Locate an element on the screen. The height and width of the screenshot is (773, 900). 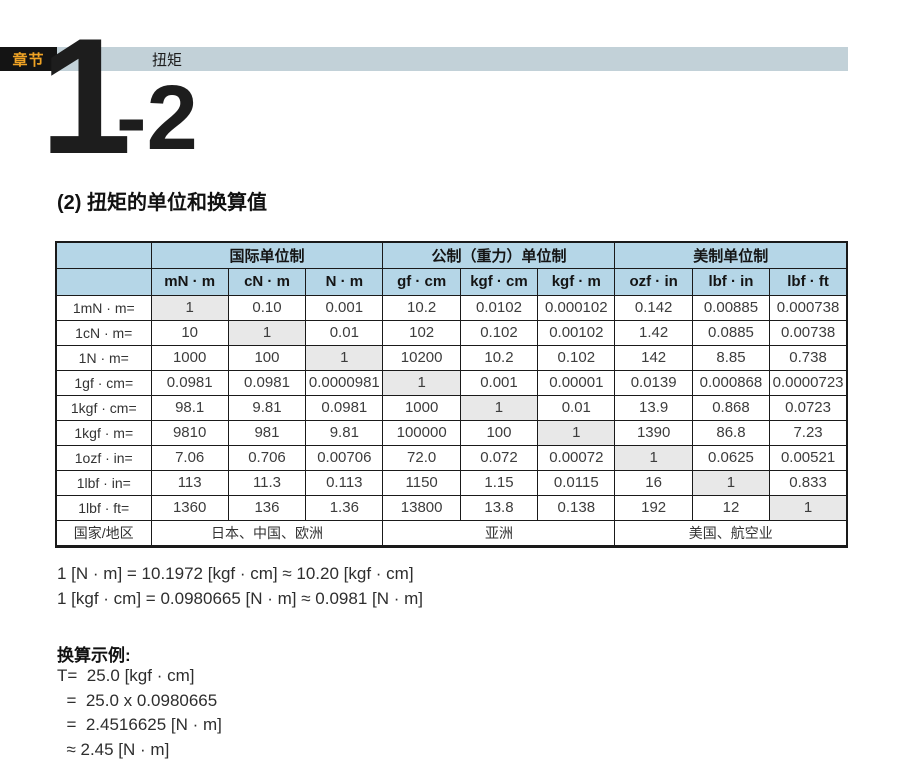
value-cell: 0.00521 is located at coordinates (808, 457).